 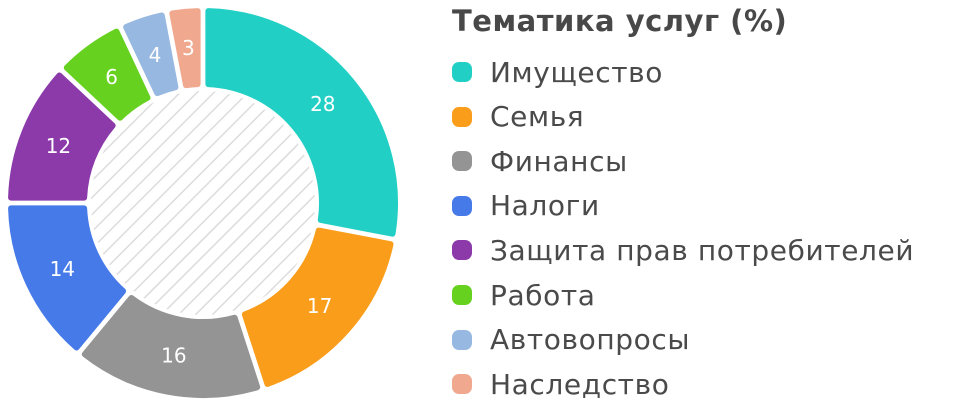 I want to click on legend-label: Защита прав потребителей, so click(x=702, y=250).